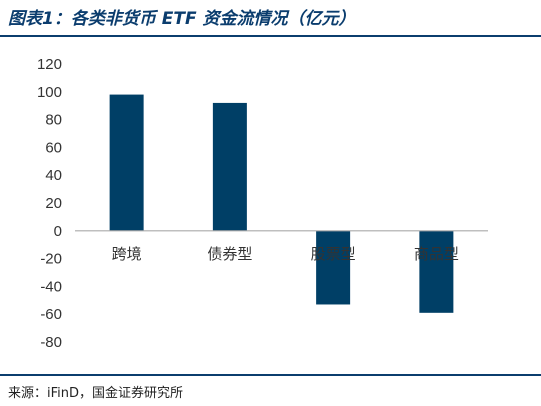 The height and width of the screenshot is (406, 541). What do you see at coordinates (49, 92) in the screenshot?
I see `y-tick-label: 100` at bounding box center [49, 92].